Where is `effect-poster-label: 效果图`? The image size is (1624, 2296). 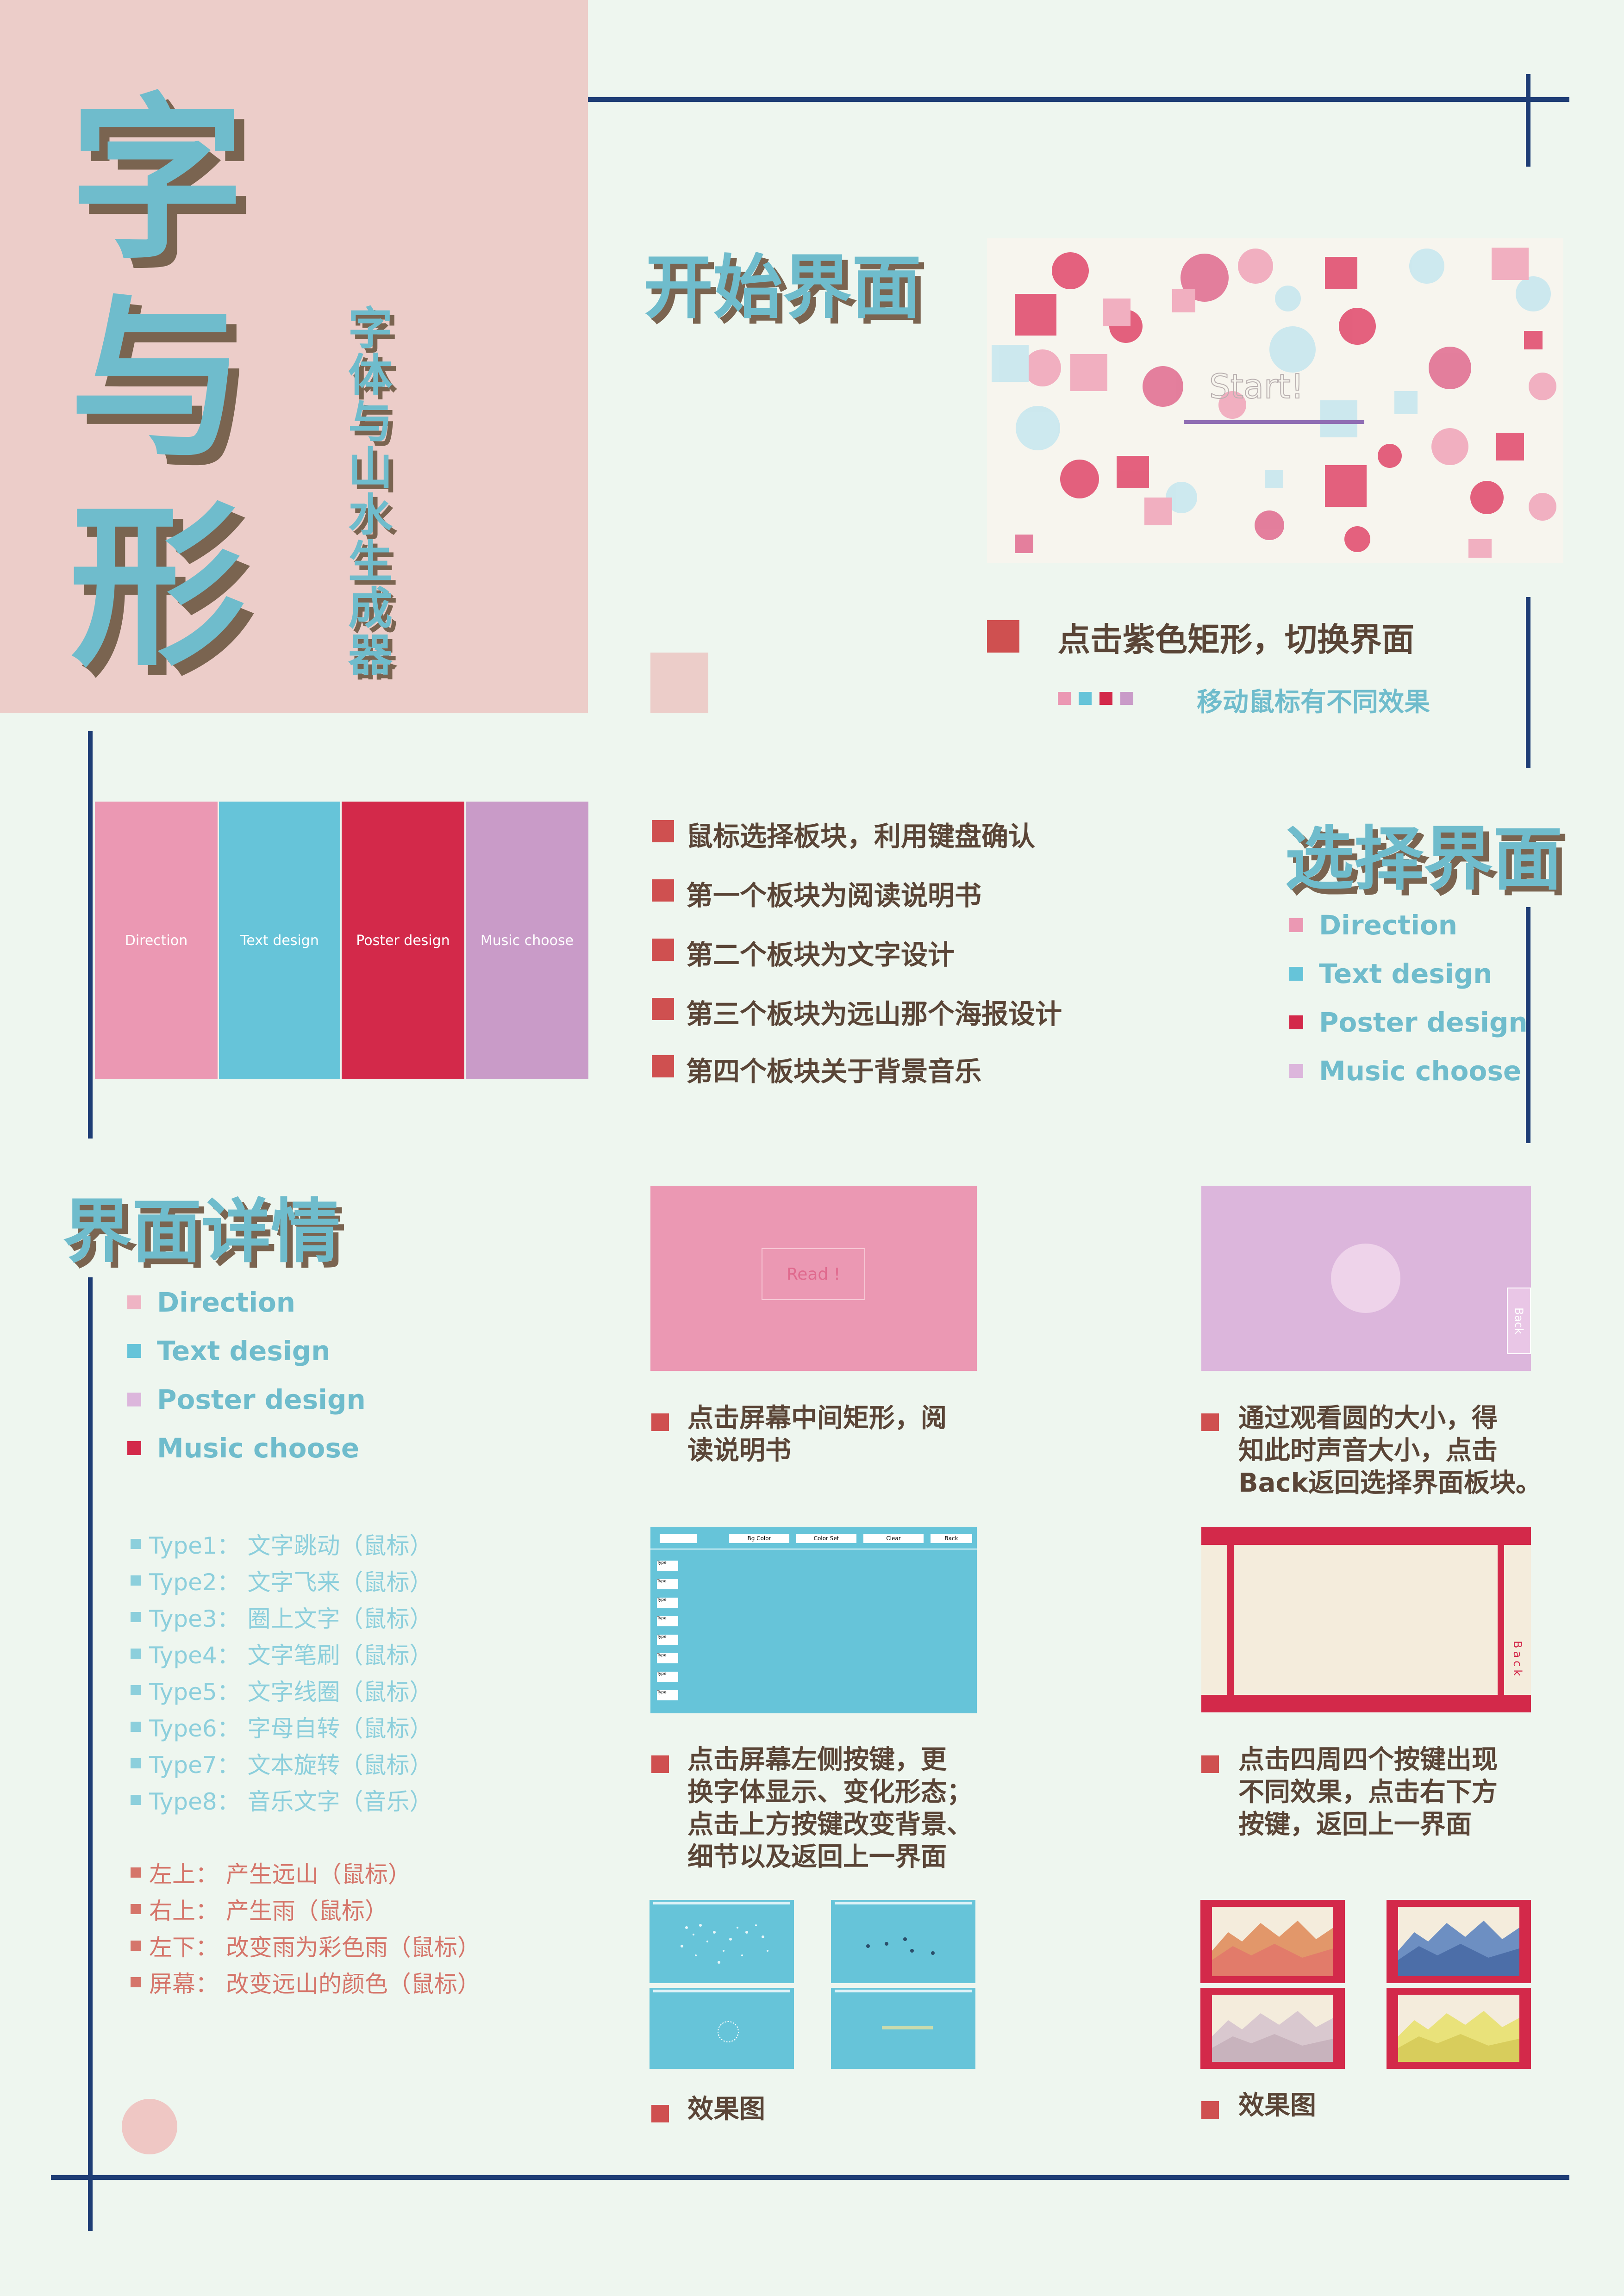 effect-poster-label: 效果图 is located at coordinates (1277, 2106).